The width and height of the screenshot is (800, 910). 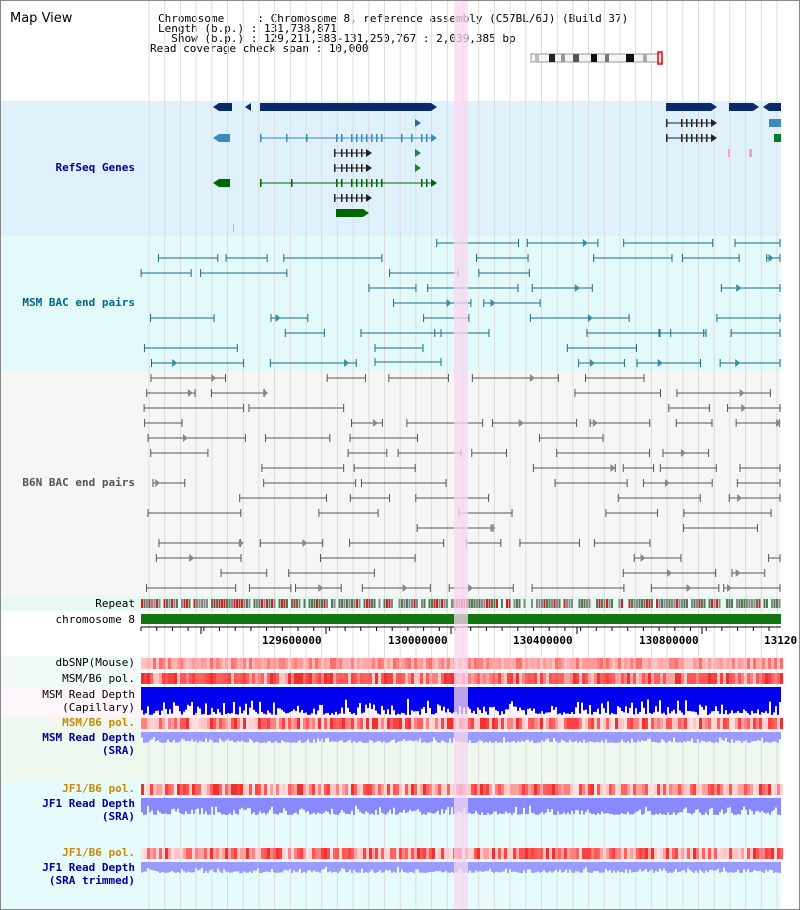 What do you see at coordinates (78, 482) in the screenshot?
I see `track-label-b6n-bac: B6N BAC end pairs` at bounding box center [78, 482].